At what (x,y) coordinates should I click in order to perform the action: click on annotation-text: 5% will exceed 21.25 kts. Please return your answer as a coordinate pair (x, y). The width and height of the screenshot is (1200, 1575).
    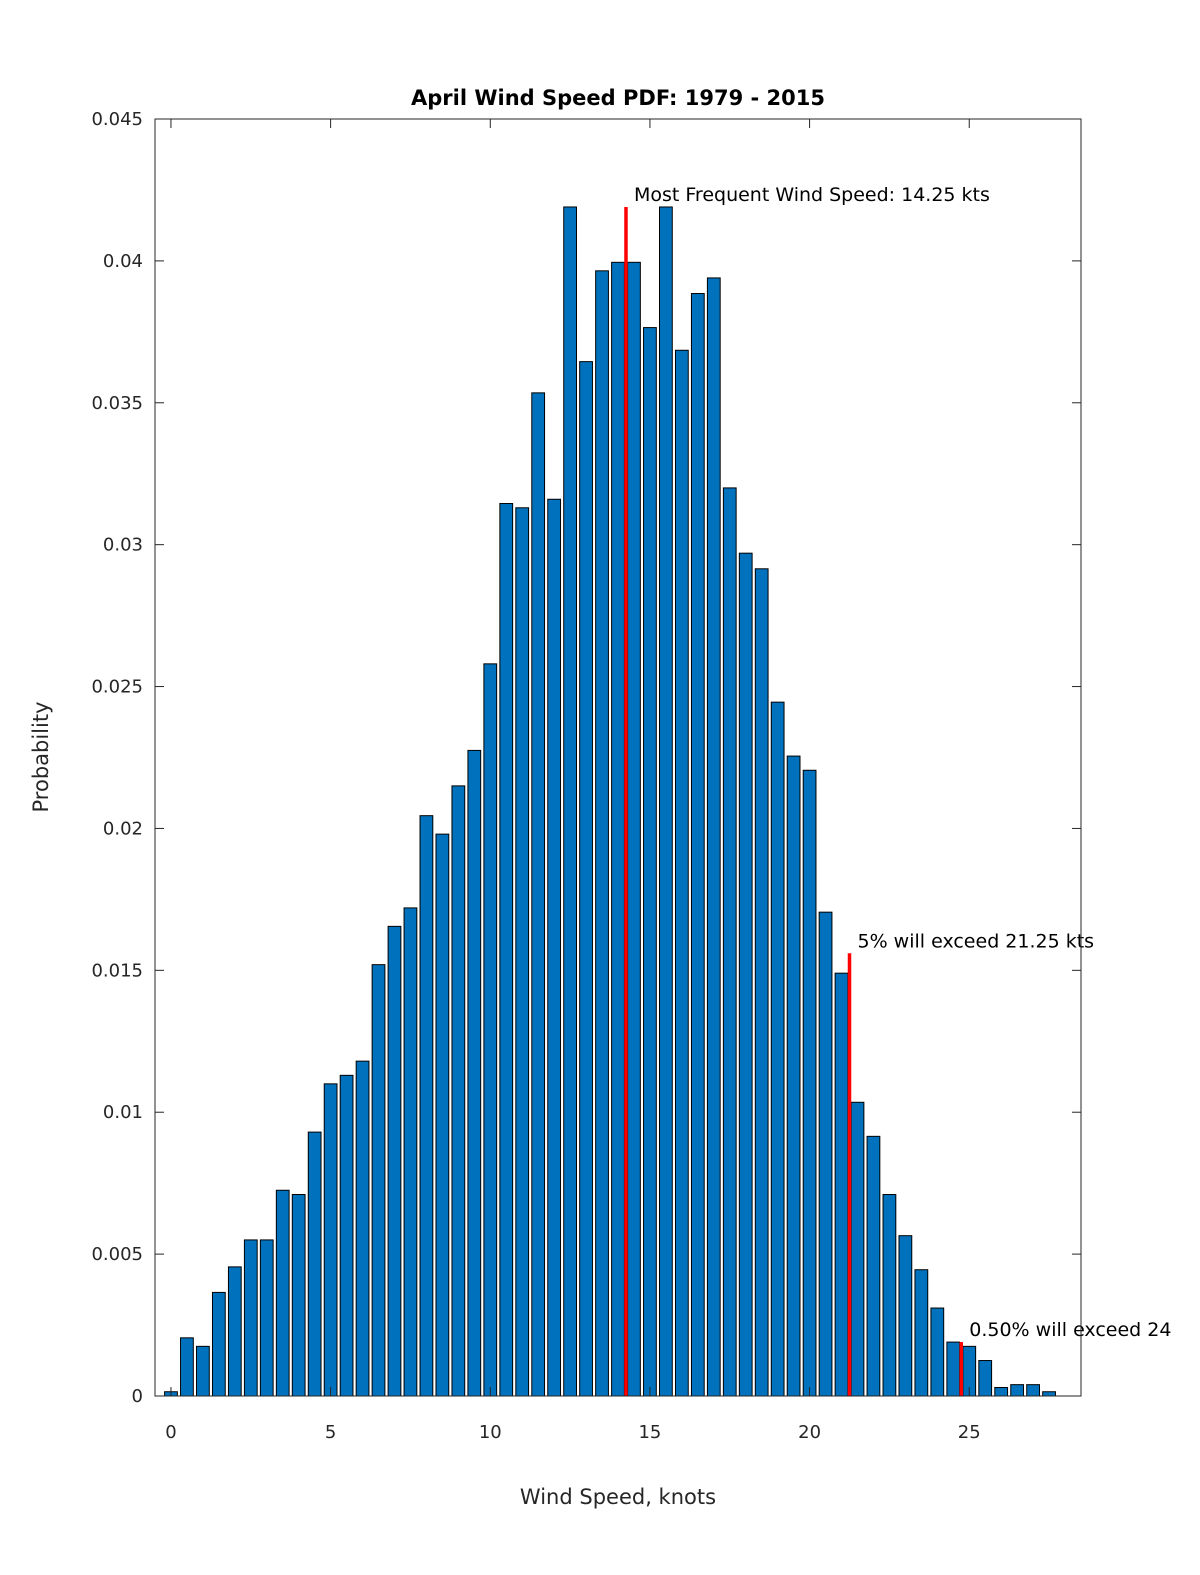
    Looking at the image, I should click on (976, 941).